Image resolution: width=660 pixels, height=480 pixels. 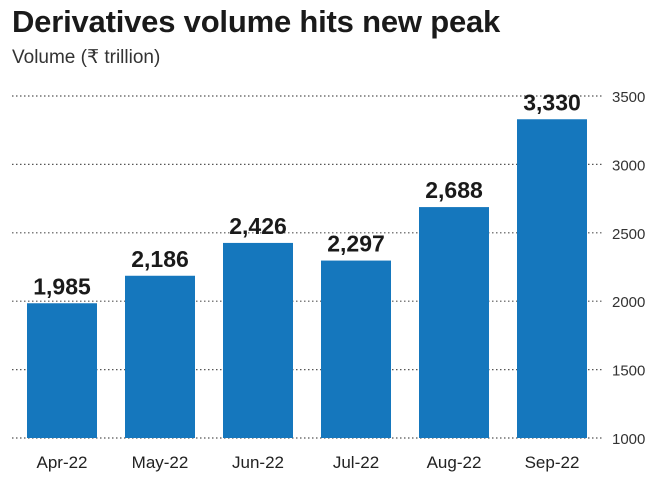 I want to click on data-label: 2,426, so click(x=258, y=226).